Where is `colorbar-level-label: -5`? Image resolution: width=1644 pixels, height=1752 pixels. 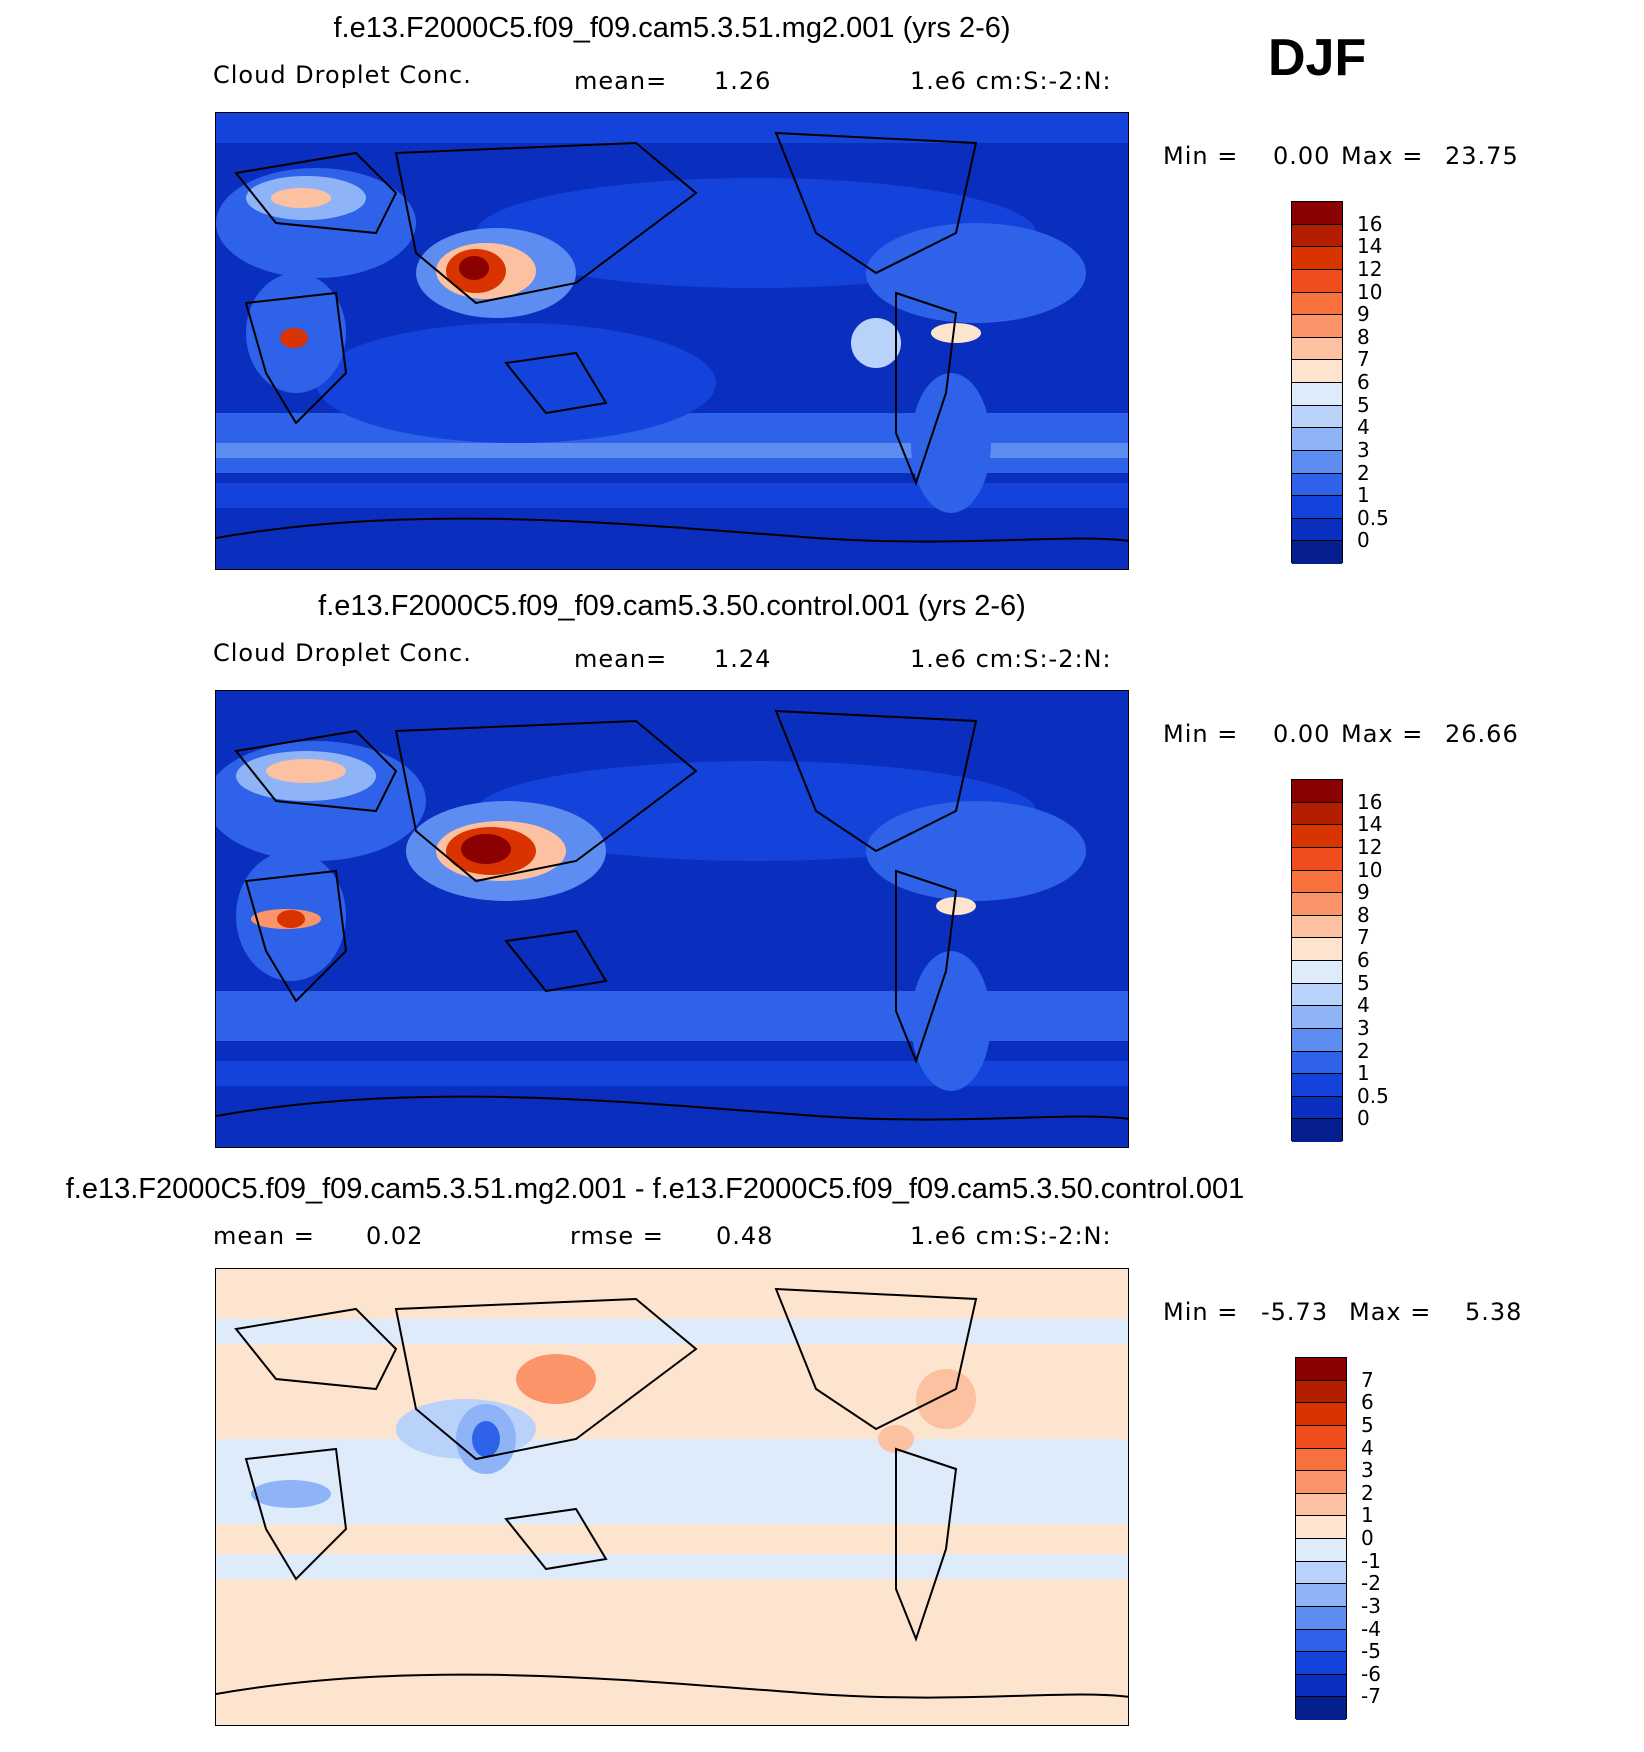
colorbar-level-label: -5 is located at coordinates (1371, 1651).